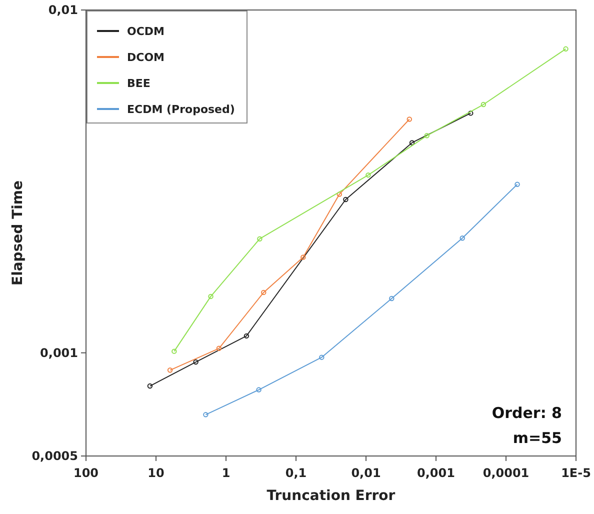 This screenshot has height=514, width=594. I want to click on x-tick-label: 0,1, so click(296, 473).